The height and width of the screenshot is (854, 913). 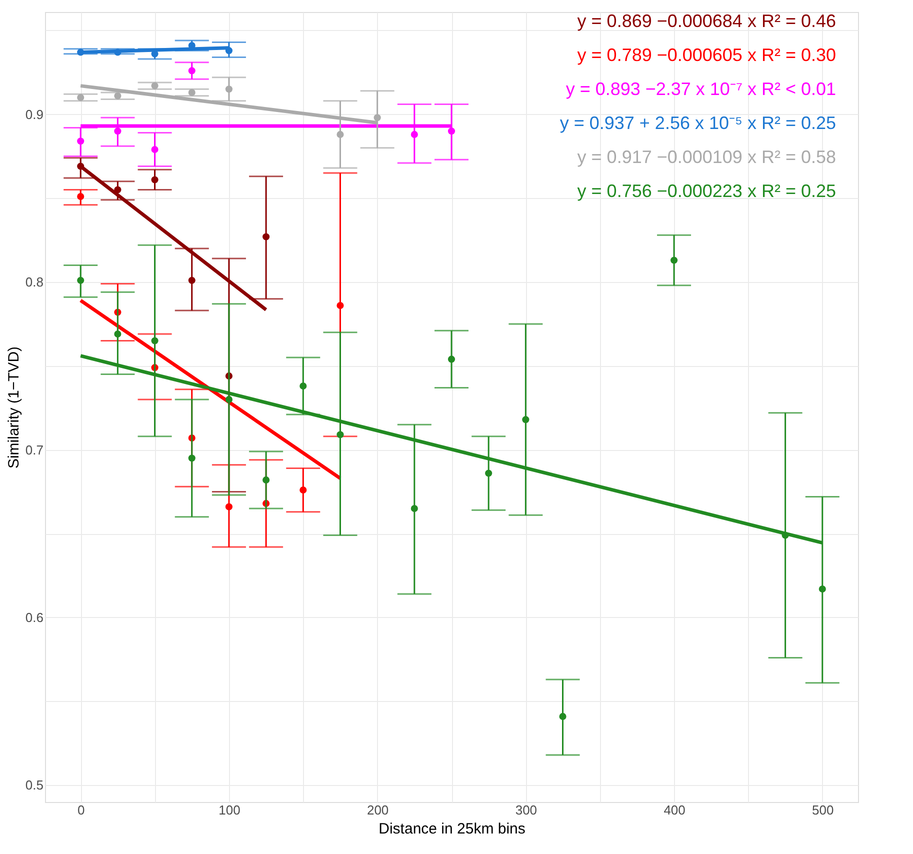 I want to click on x-axis-title: Distance in 25km bins, so click(x=452, y=829).